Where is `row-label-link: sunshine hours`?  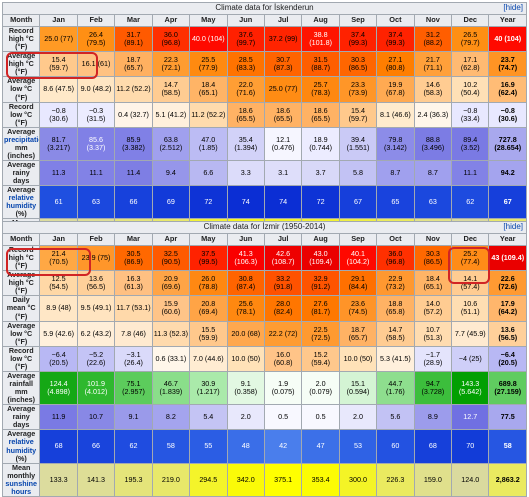 row-label-link: sunshine hours is located at coordinates (21, 487).